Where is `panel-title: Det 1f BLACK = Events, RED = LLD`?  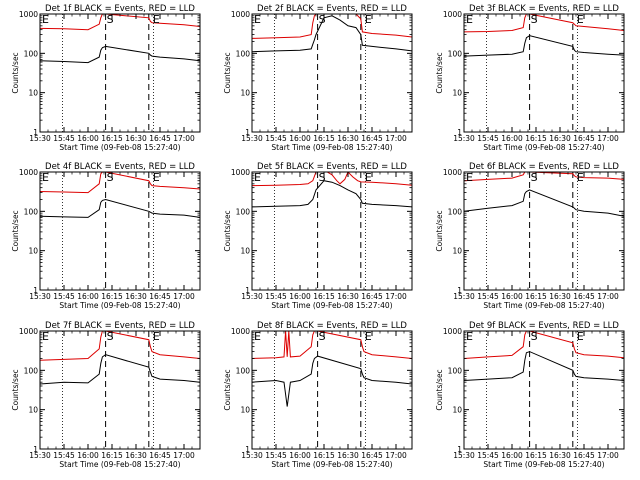 panel-title: Det 1f BLACK = Events, RED = LLD is located at coordinates (120, 9).